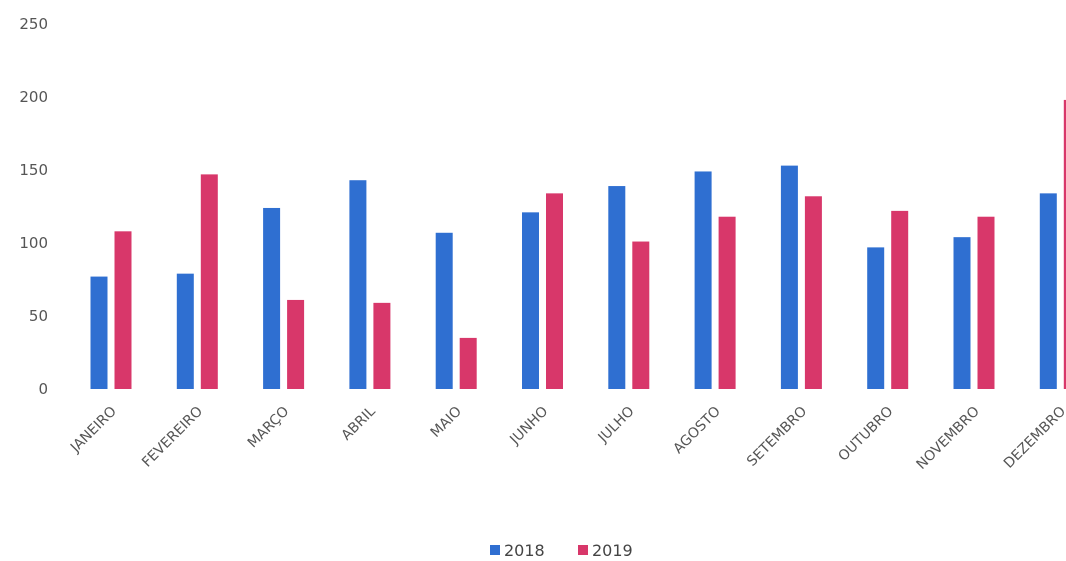  Describe the element at coordinates (33, 206) in the screenshot. I see `y-axis: 0 50 100 150 200 250` at that location.